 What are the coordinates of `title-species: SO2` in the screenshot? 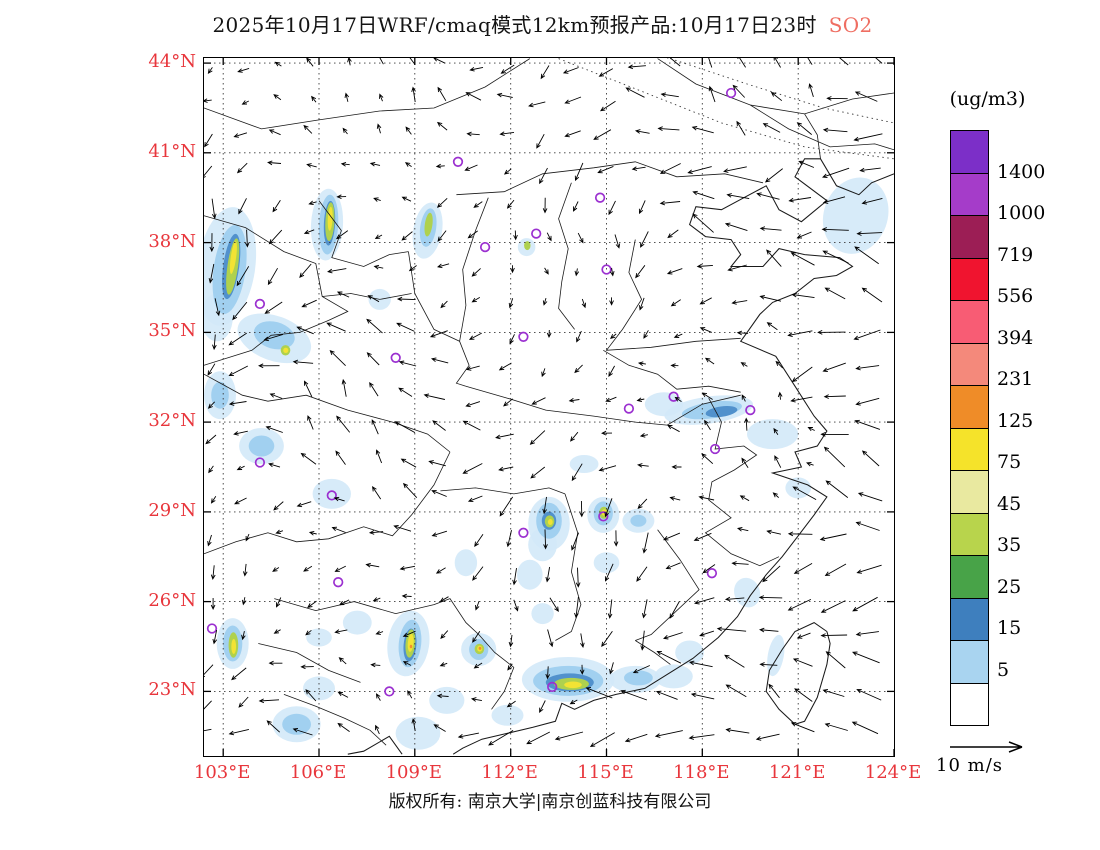 It's located at (850, 25).